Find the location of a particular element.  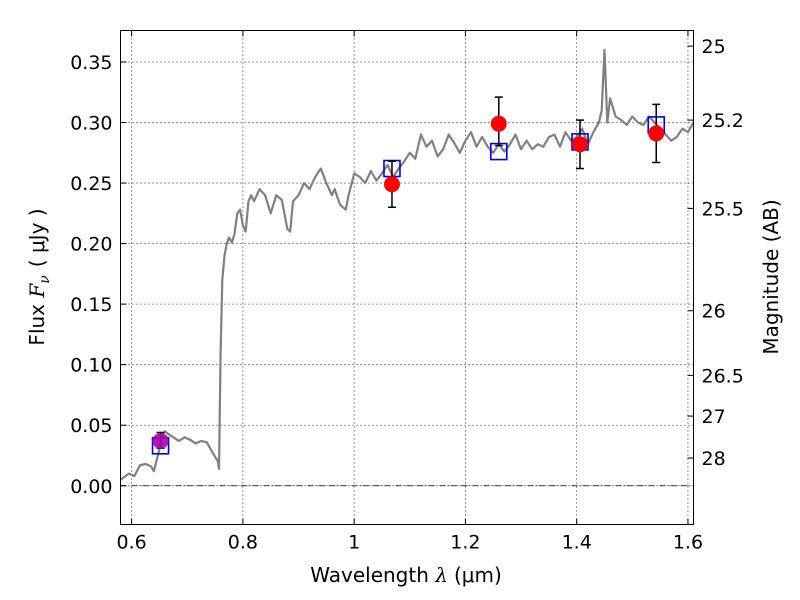

y-tick-label: 0.25 is located at coordinates (91, 184).